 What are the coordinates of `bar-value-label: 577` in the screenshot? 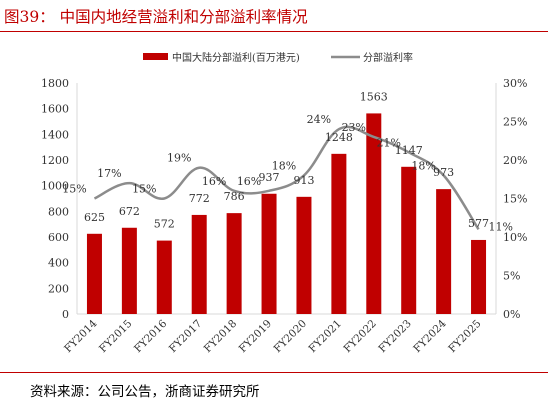 It's located at (478, 223).